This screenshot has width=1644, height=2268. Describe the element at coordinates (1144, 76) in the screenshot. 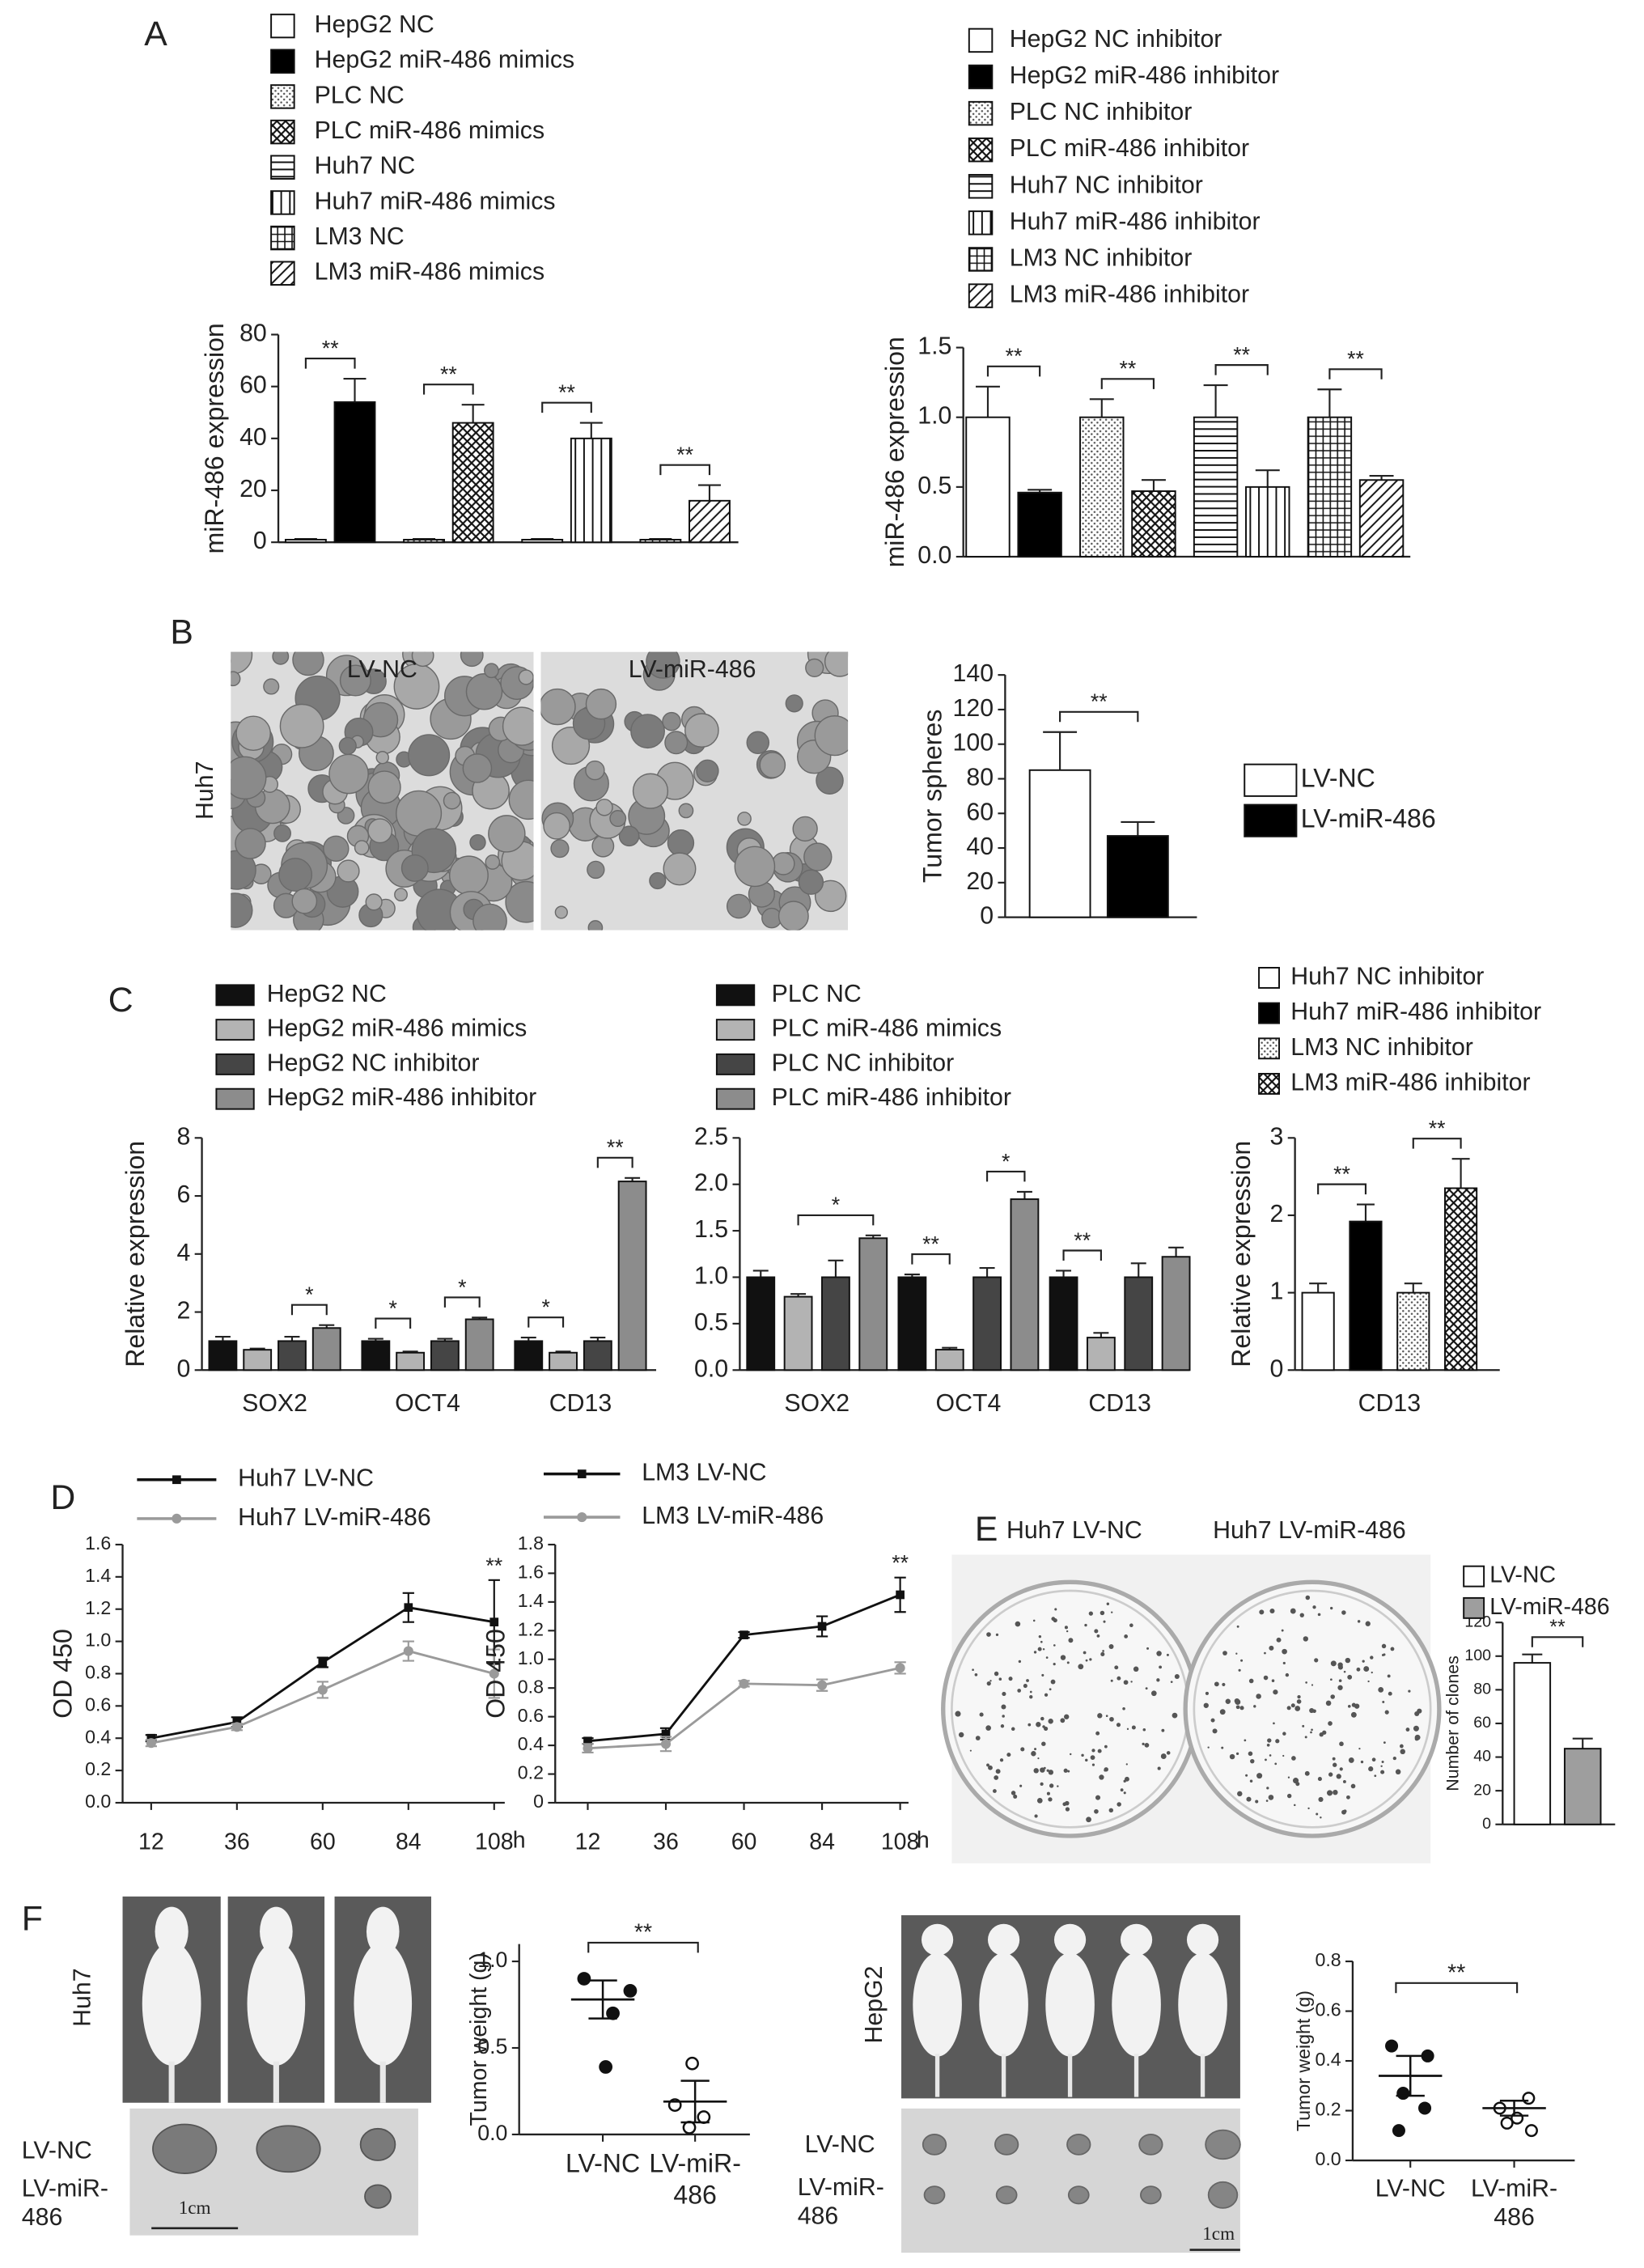

I see `legend-label: HepG2 miR-486 inhibitor` at that location.